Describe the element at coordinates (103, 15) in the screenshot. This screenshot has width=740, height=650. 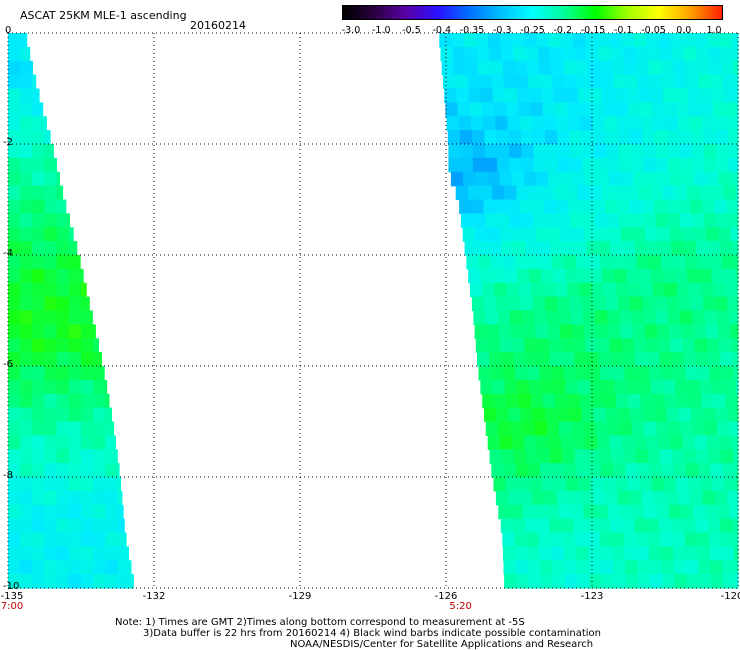
I see `chart-title: ASCAT 25KM MLE-1 ascending` at that location.